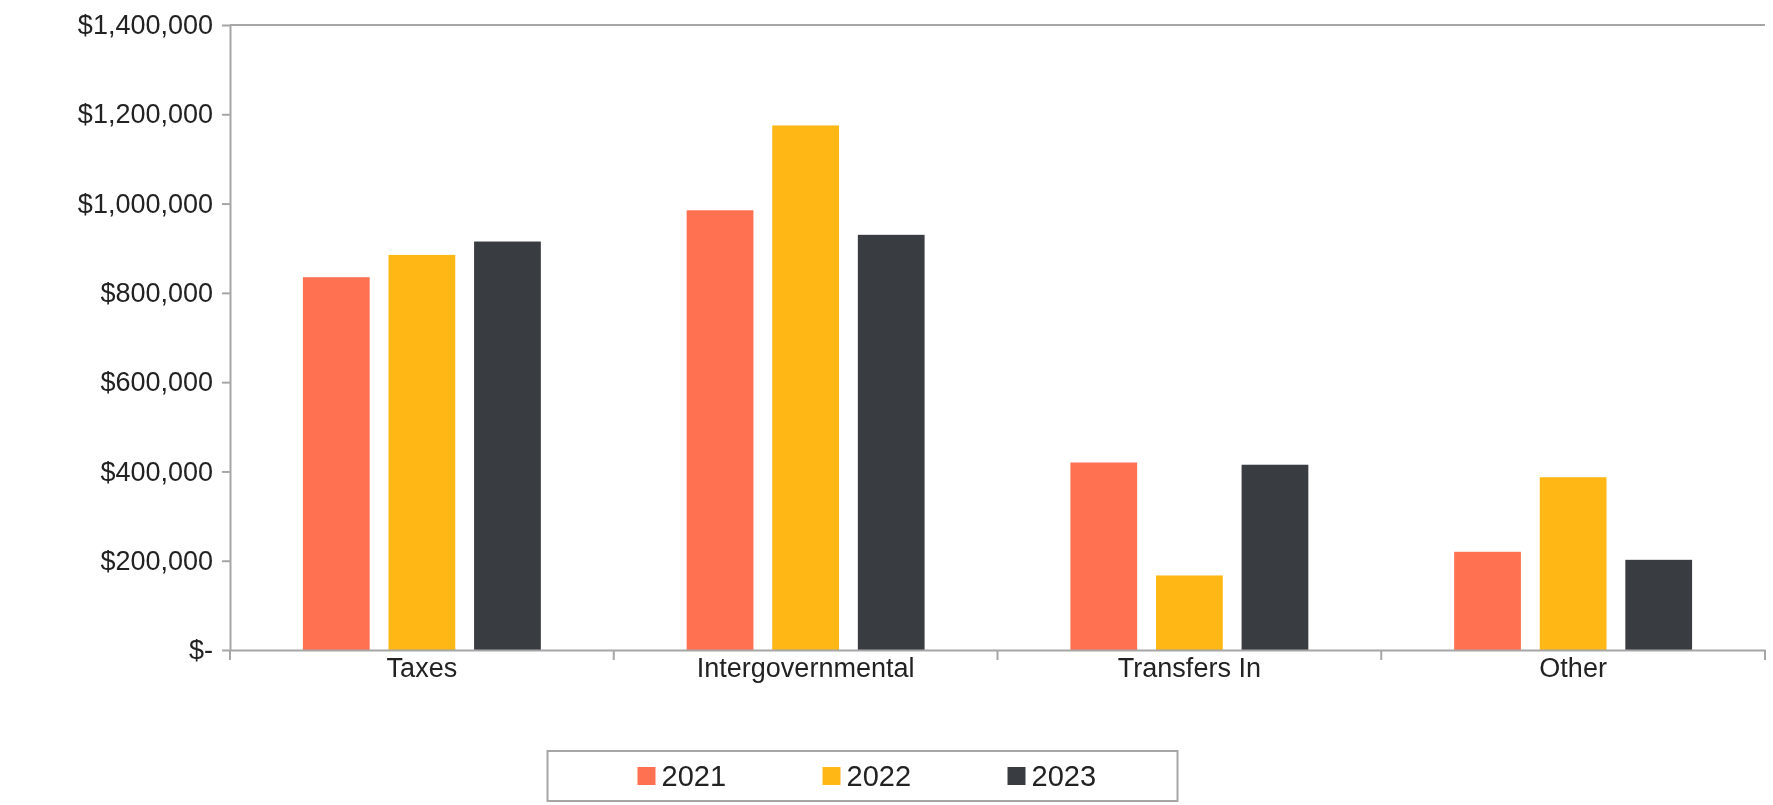 This screenshot has width=1773, height=805. I want to click on y-tick-label: $600,000, so click(156, 382).